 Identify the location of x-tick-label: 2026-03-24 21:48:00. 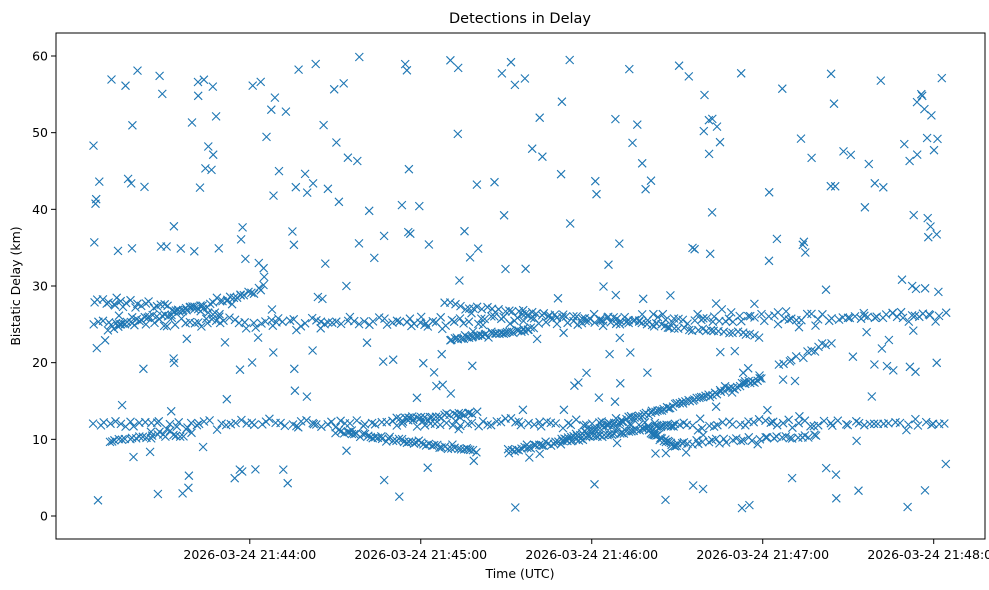
(928, 554).